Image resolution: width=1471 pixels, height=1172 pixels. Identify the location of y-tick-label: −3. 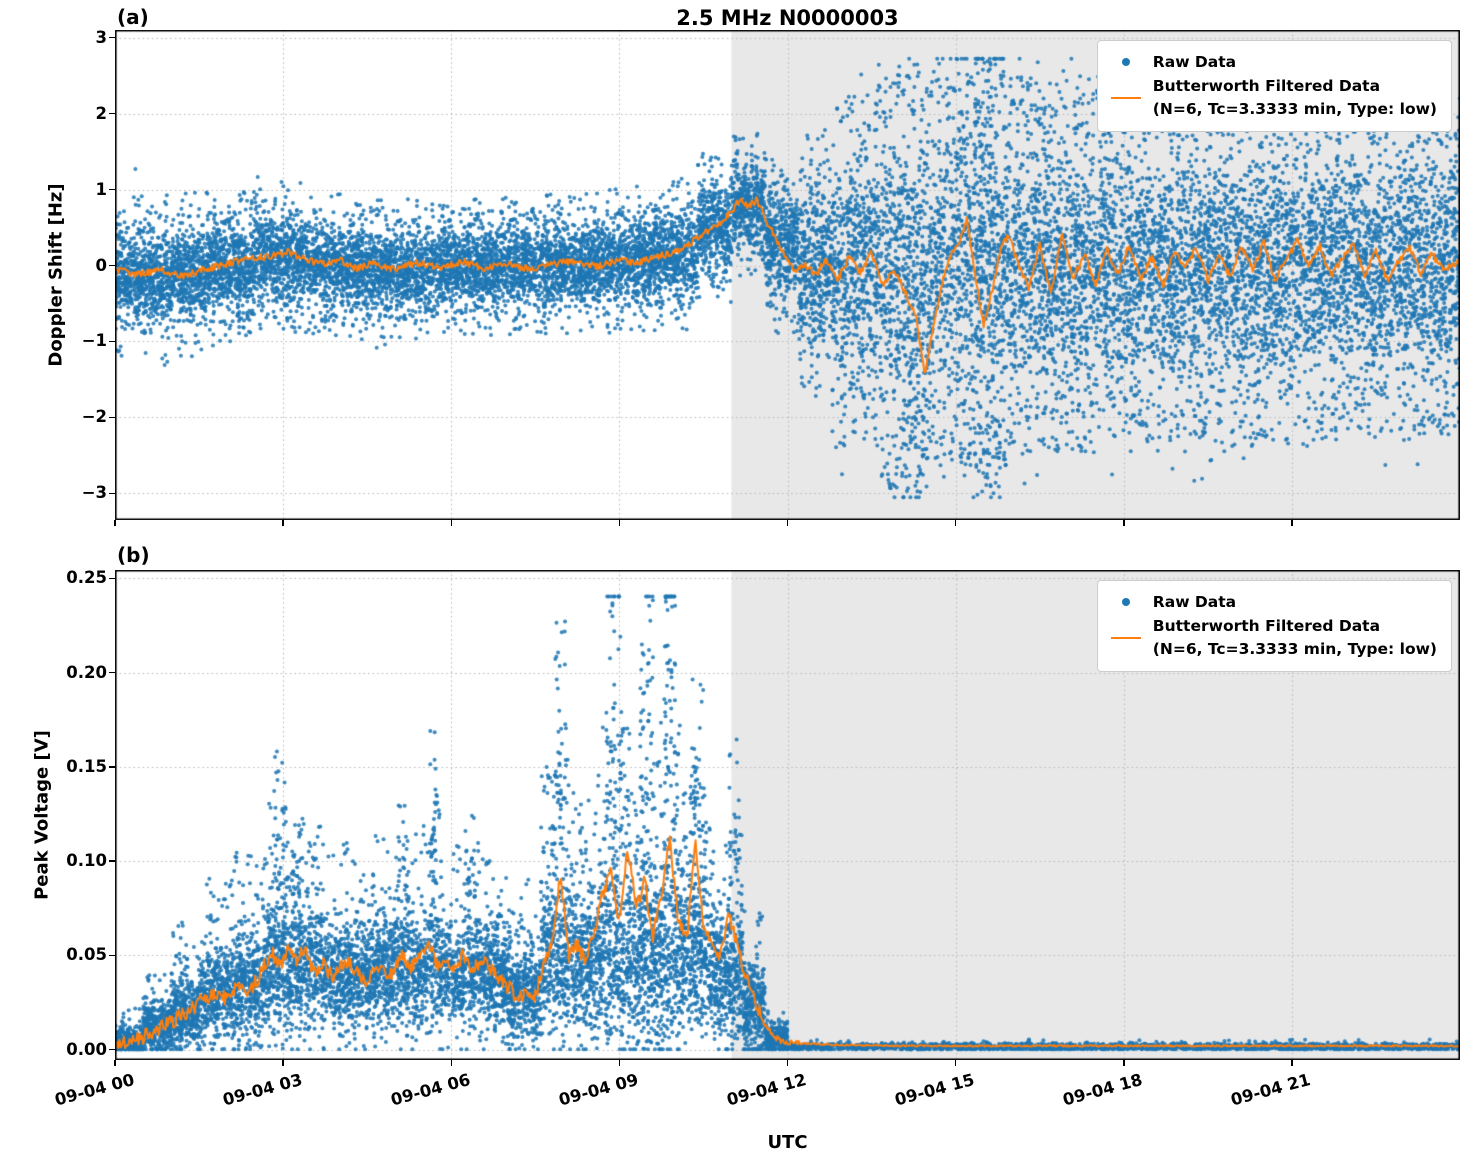
(94, 493).